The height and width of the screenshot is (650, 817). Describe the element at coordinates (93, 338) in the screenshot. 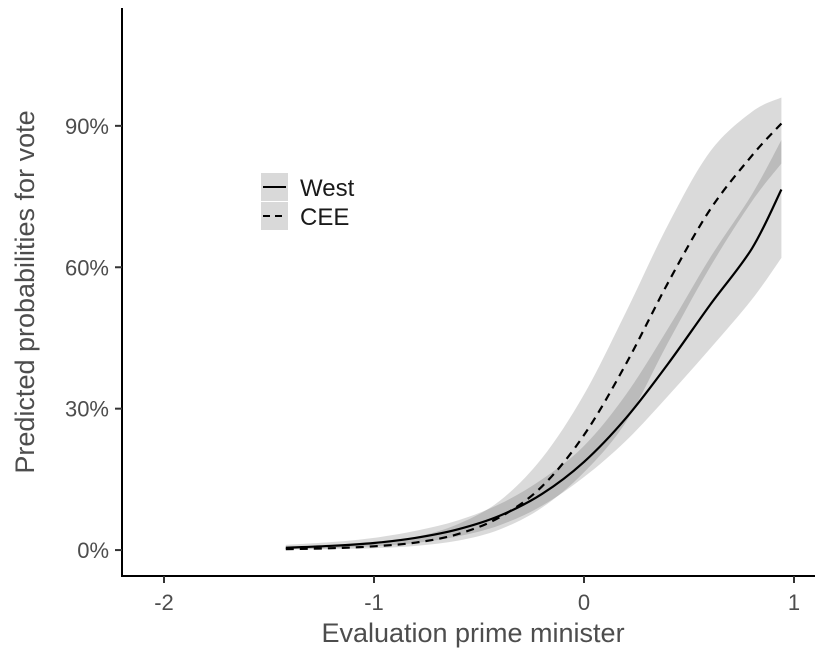

I see `y-ticks: 0% 30% 60% 90%` at that location.